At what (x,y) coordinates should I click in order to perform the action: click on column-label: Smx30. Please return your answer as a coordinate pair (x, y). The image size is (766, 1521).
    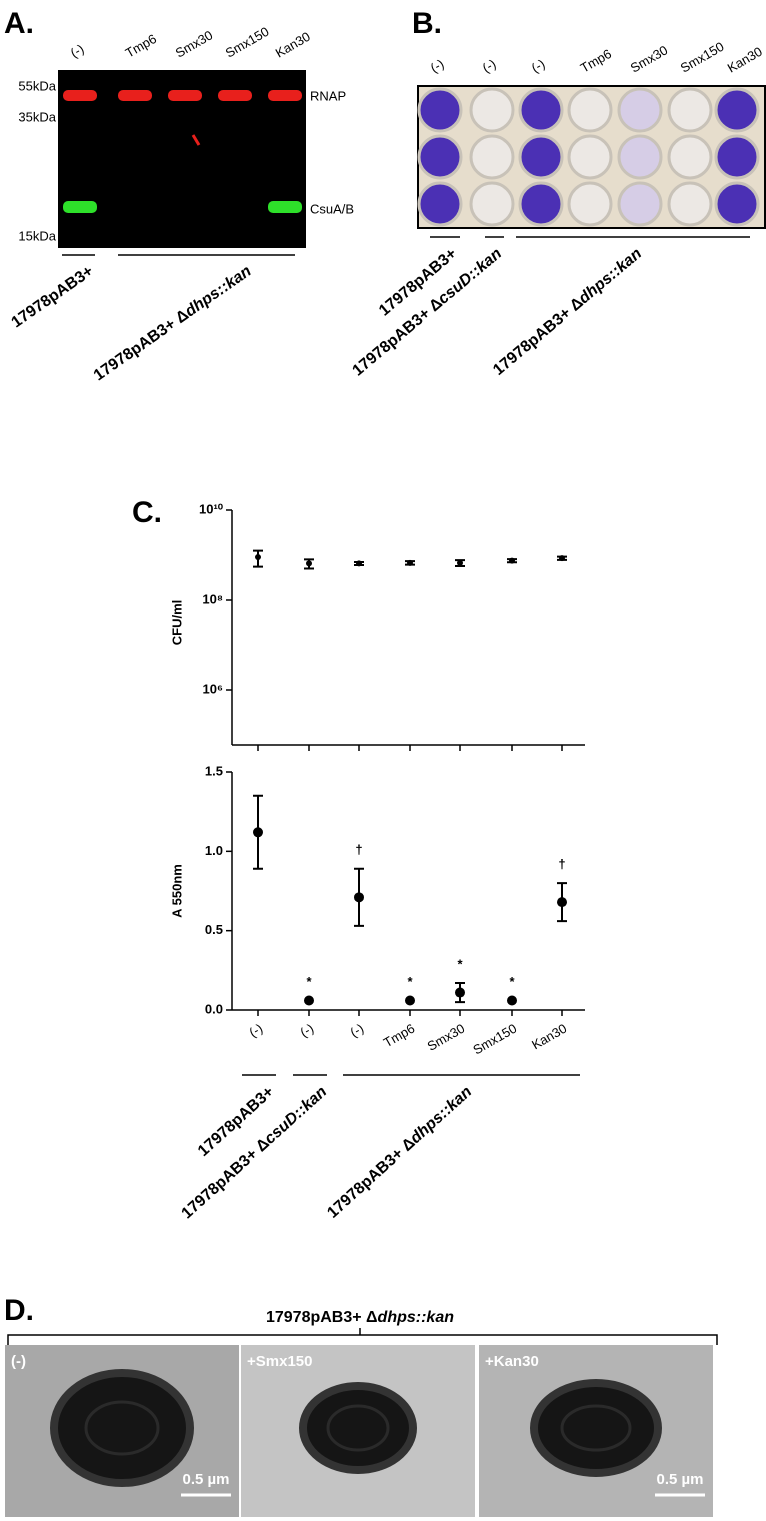
    Looking at the image, I should click on (649, 58).